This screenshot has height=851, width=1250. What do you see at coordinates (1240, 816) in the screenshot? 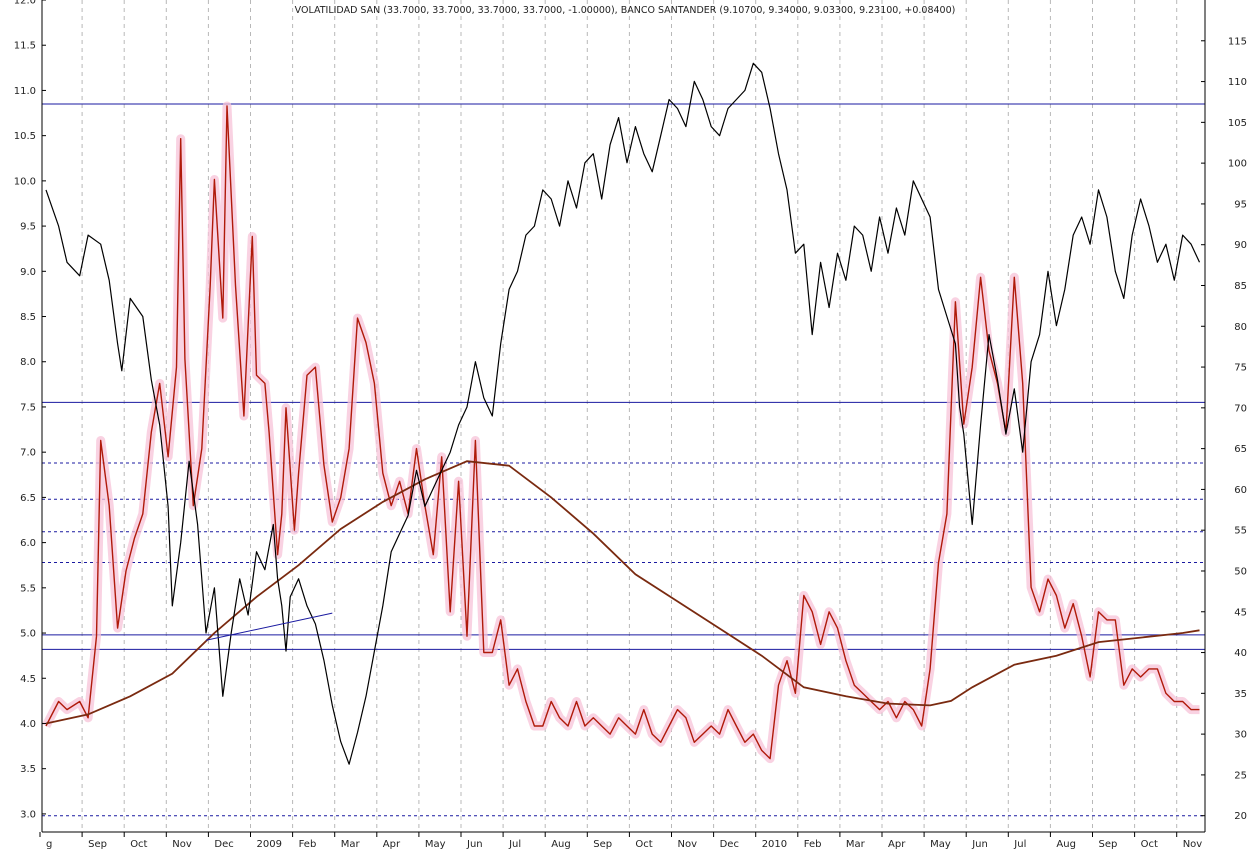
I see `right-tick-label: 20` at bounding box center [1240, 816].